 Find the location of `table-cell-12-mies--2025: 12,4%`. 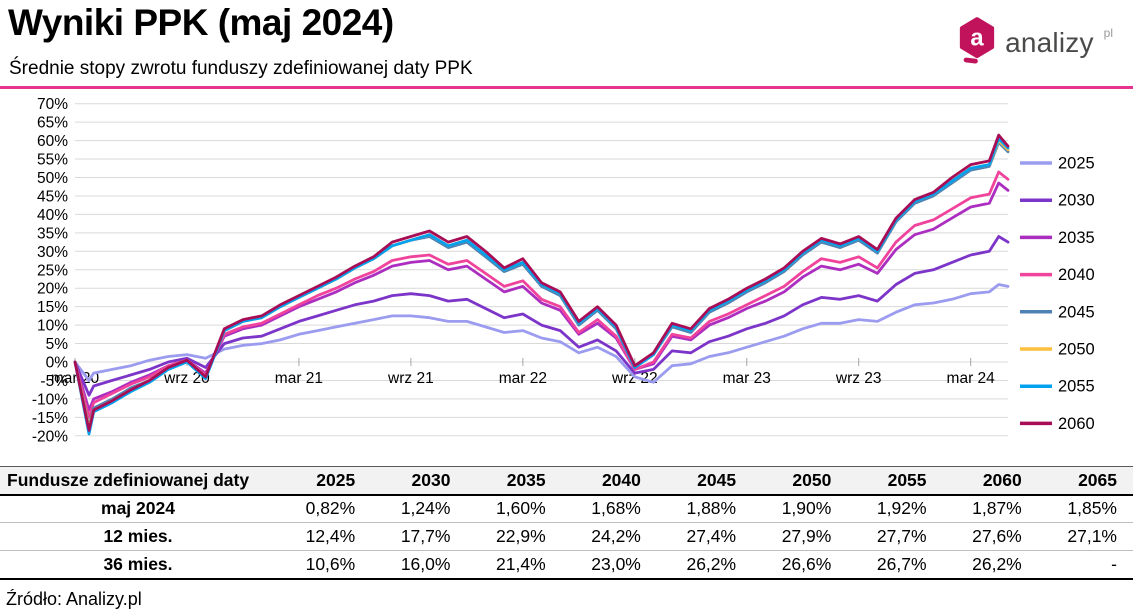

table-cell-12-mies--2025: 12,4% is located at coordinates (330, 536).